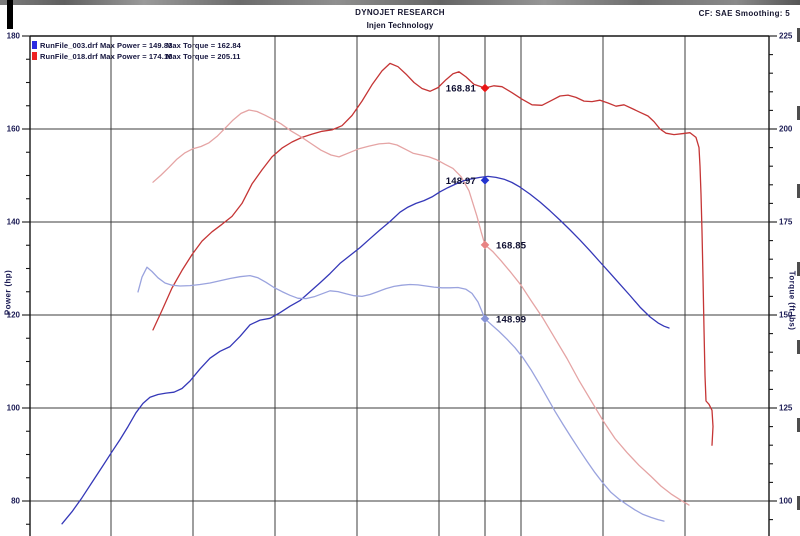 The image size is (800, 536). I want to click on torque-tick-label: 175, so click(786, 222).